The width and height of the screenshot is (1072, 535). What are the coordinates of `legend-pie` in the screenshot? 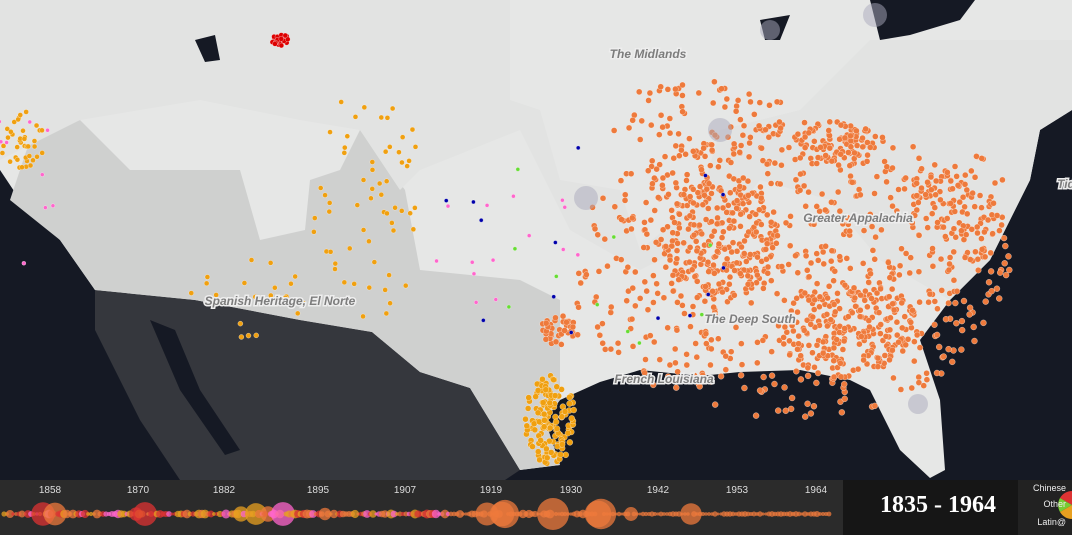 It's located at (1066, 498).